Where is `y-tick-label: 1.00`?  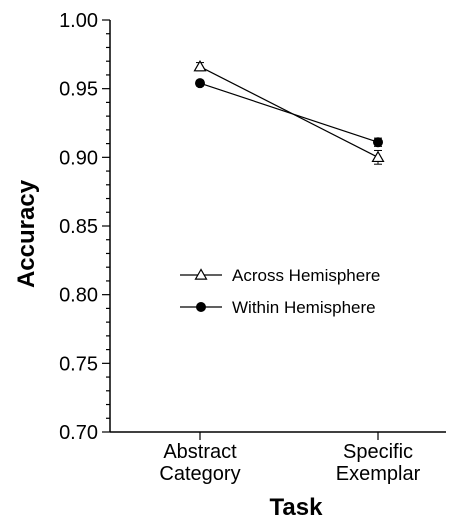 y-tick-label: 1.00 is located at coordinates (78, 21).